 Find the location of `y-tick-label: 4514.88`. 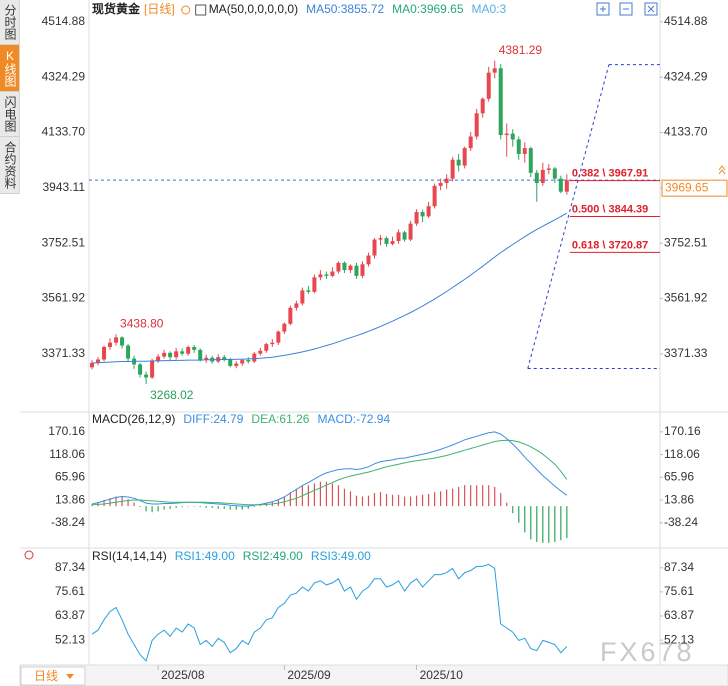

y-tick-label: 4514.88 is located at coordinates (686, 21).